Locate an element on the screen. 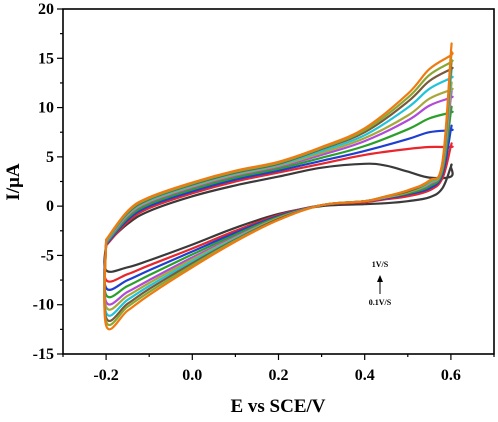 The image size is (498, 422). y-tick-label: -10 is located at coordinates (43, 305).